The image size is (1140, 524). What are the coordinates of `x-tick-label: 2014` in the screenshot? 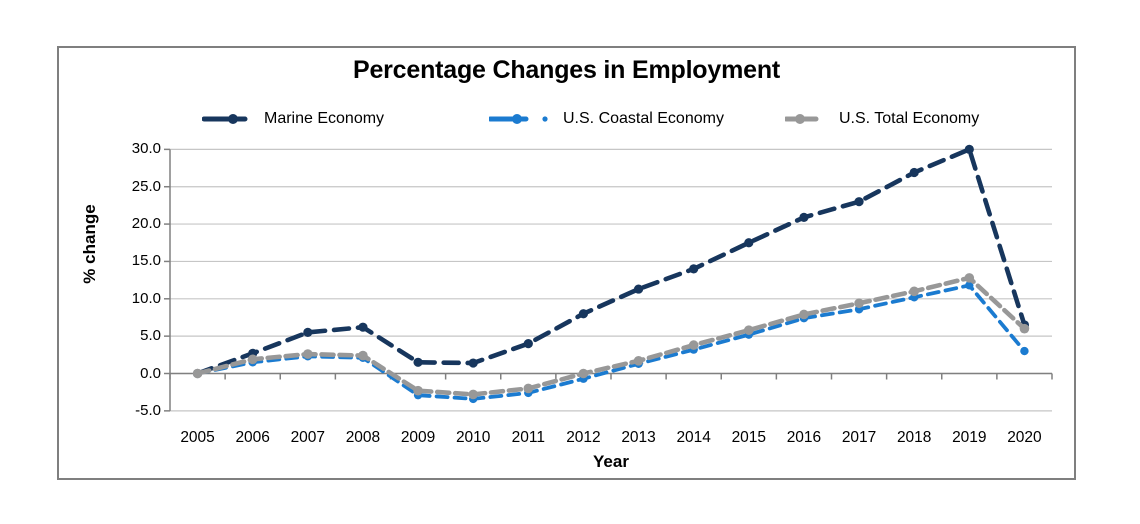 It's located at (693, 437).